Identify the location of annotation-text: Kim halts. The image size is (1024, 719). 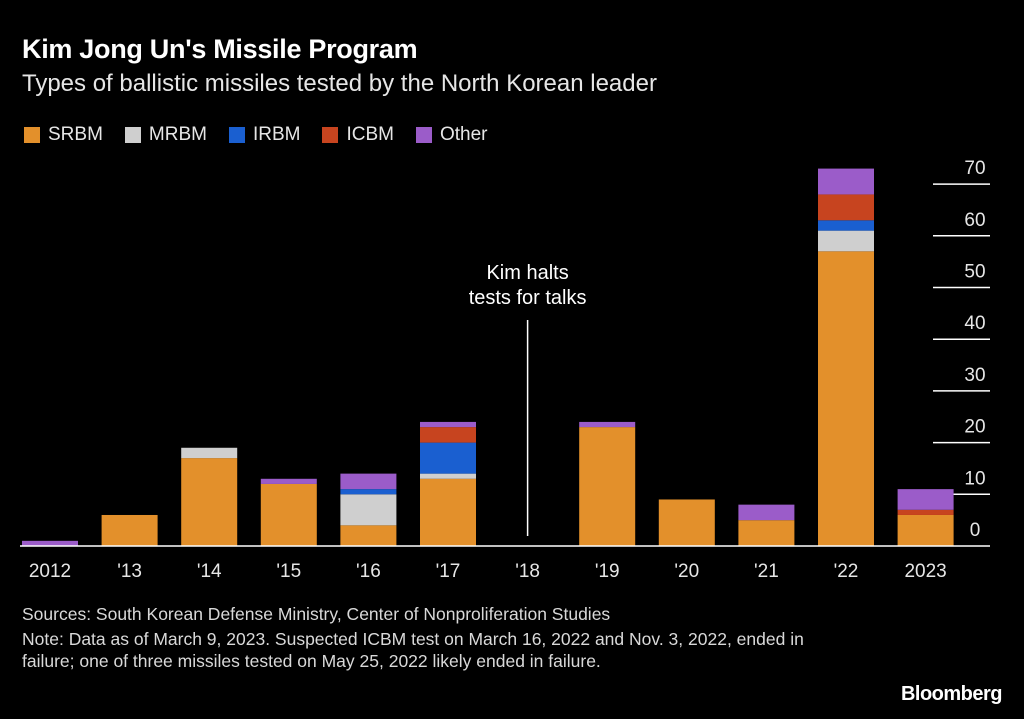
(527, 273).